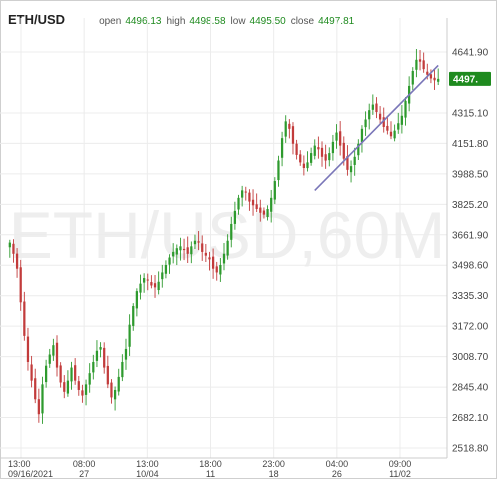 The image size is (498, 480). I want to click on x-tick-date: 11, so click(210, 474).